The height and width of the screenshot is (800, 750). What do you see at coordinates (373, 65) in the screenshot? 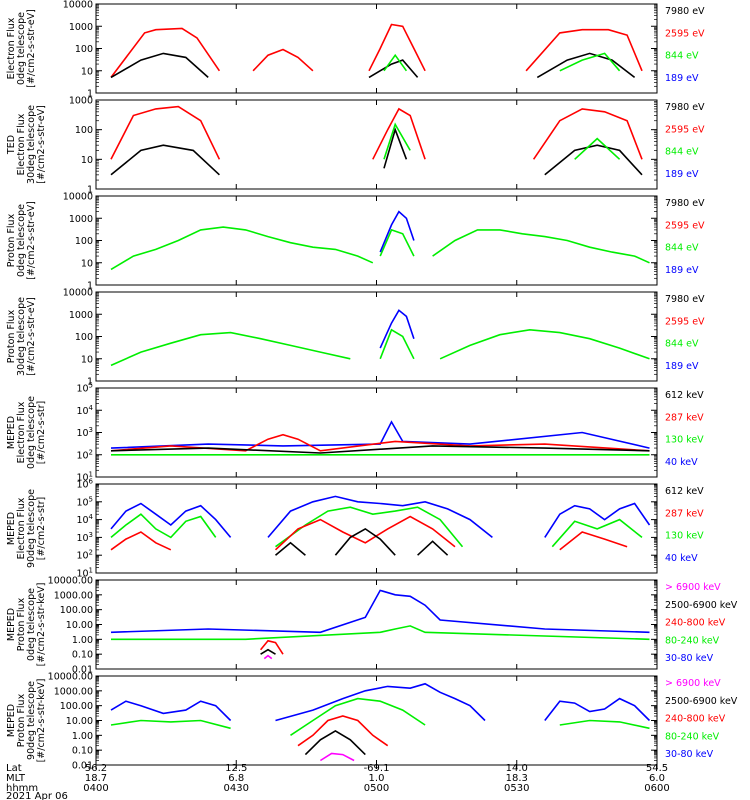
I see `series-7980-ev` at bounding box center [373, 65].